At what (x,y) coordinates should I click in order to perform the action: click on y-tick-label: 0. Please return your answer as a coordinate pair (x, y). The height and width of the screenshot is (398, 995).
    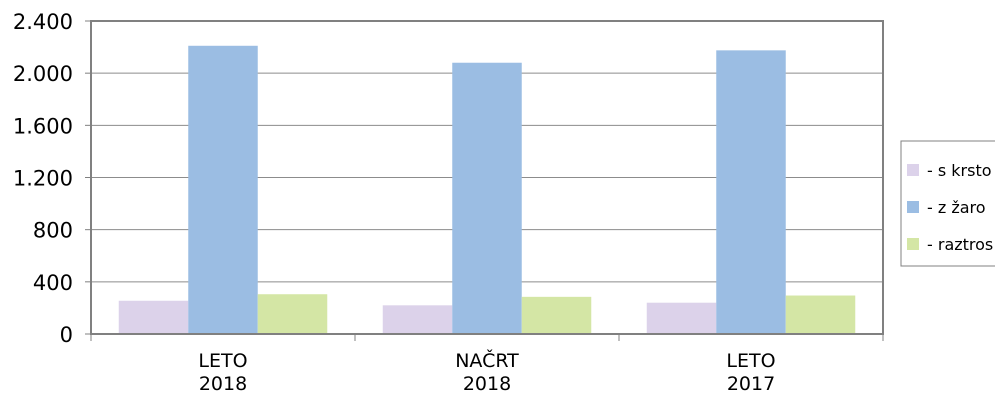
    Looking at the image, I should click on (66, 335).